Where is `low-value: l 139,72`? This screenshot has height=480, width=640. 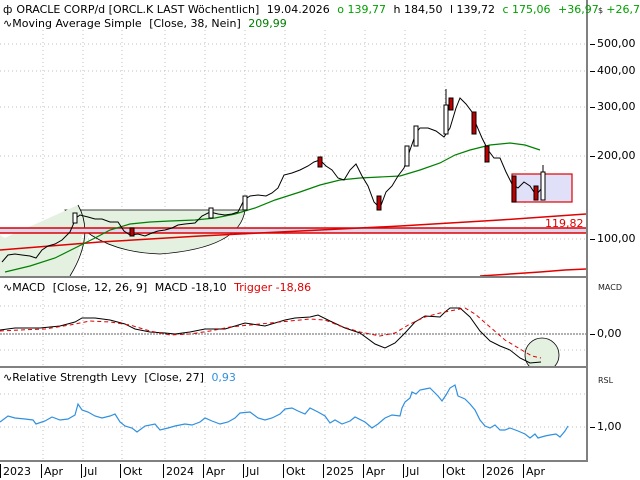 low-value: l 139,72 is located at coordinates (472, 9).